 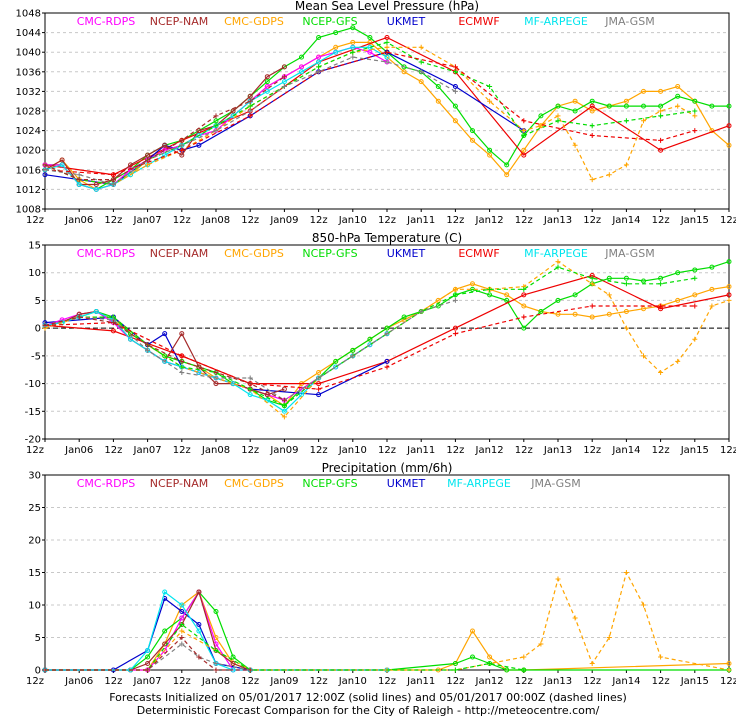 What do you see at coordinates (147, 220) in the screenshot?
I see `x-tick-label: Jan07` at bounding box center [147, 220].